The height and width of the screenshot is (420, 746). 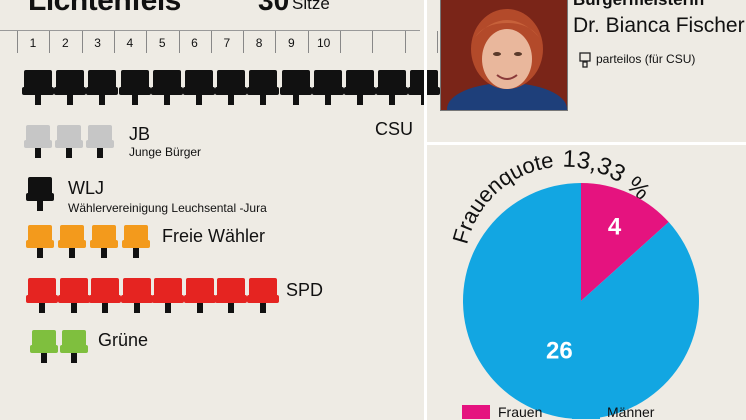 I want to click on party-label-wlj: WLJ, so click(x=86, y=188).